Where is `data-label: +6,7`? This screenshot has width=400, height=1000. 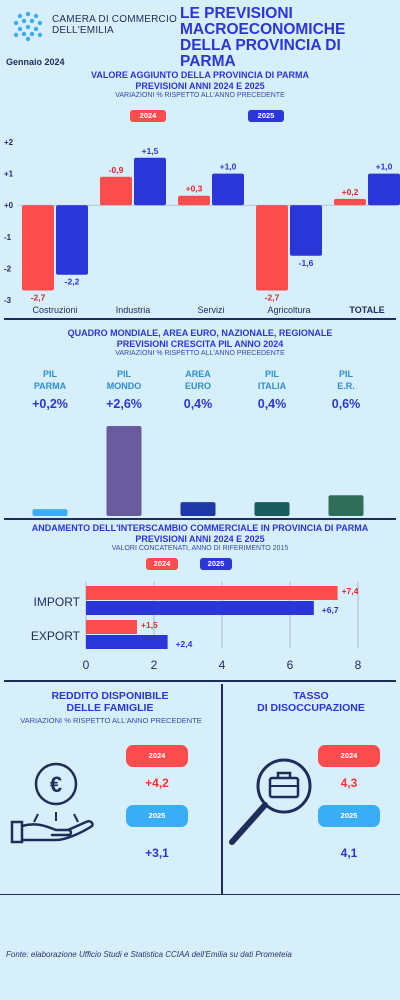
data-label: +6,7 is located at coordinates (330, 610).